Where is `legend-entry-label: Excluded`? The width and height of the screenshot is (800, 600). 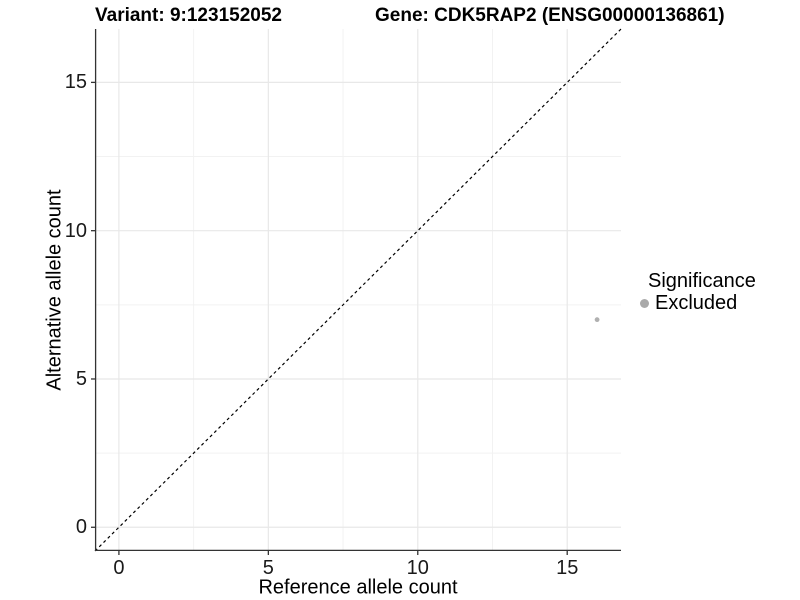
legend-entry-label: Excluded is located at coordinates (696, 303).